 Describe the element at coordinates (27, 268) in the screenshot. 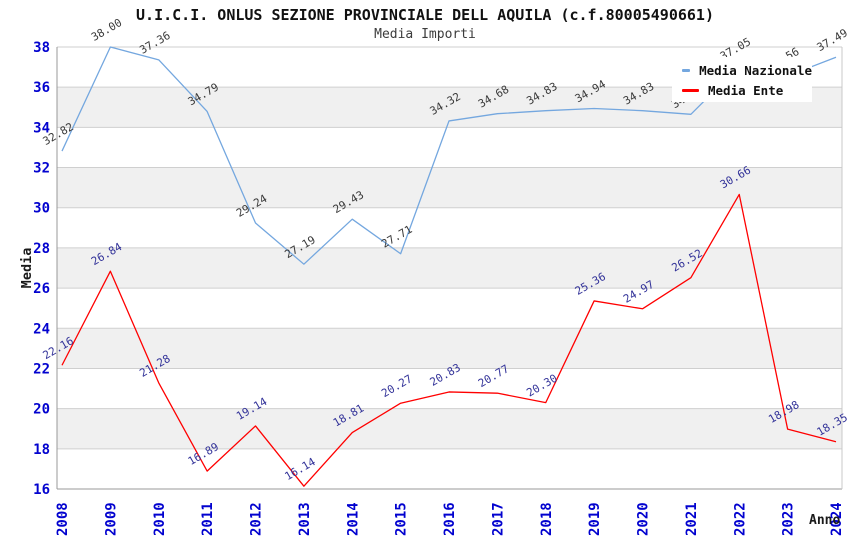

I see `y-axis-title: Media` at that location.